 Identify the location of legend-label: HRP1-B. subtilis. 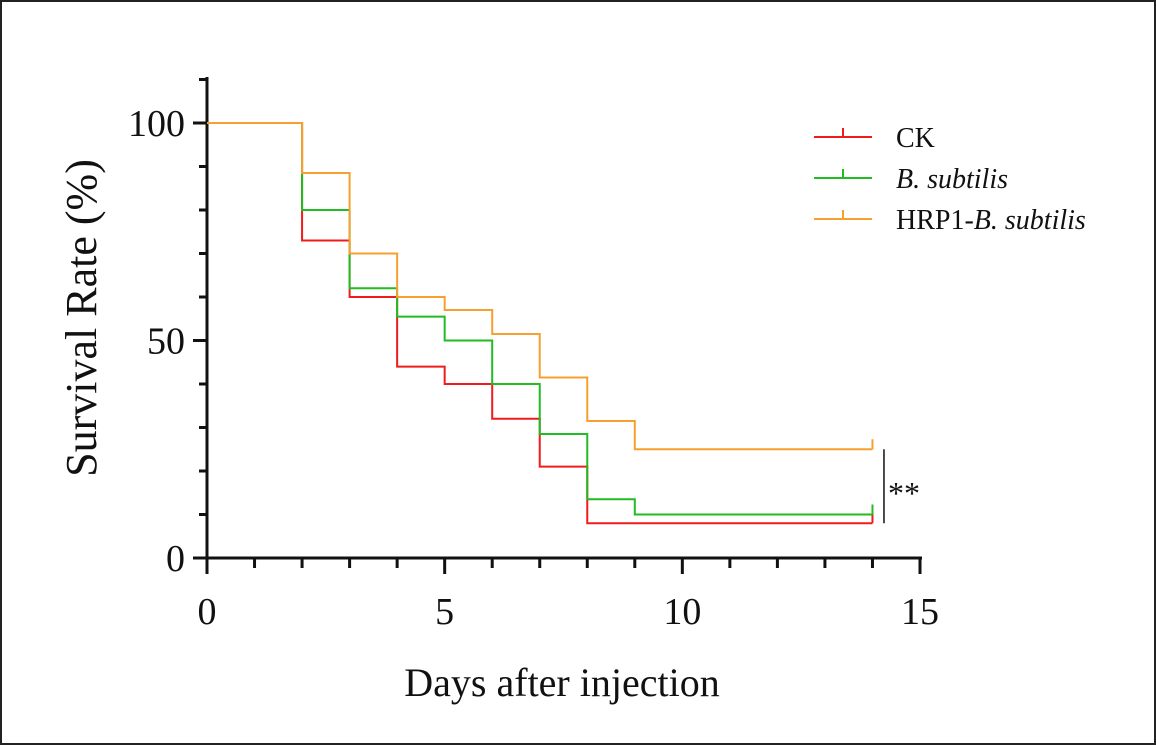
(991, 220).